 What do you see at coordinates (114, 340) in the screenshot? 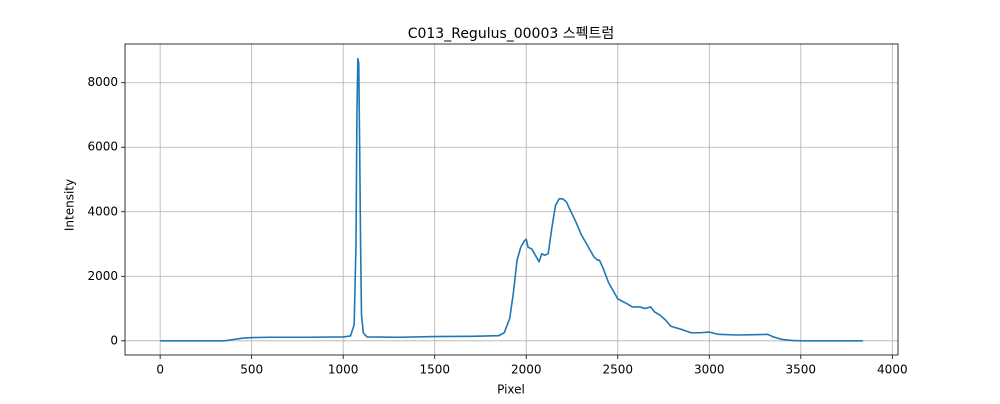
I see `y-tick-label: 0` at bounding box center [114, 340].